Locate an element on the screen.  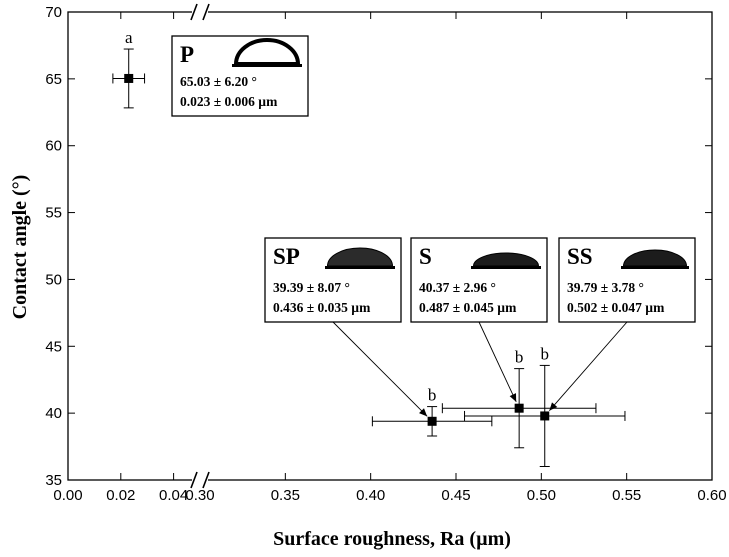
contact-angle-value: 40.37 ± 2.96 ° is located at coordinates (457, 287).